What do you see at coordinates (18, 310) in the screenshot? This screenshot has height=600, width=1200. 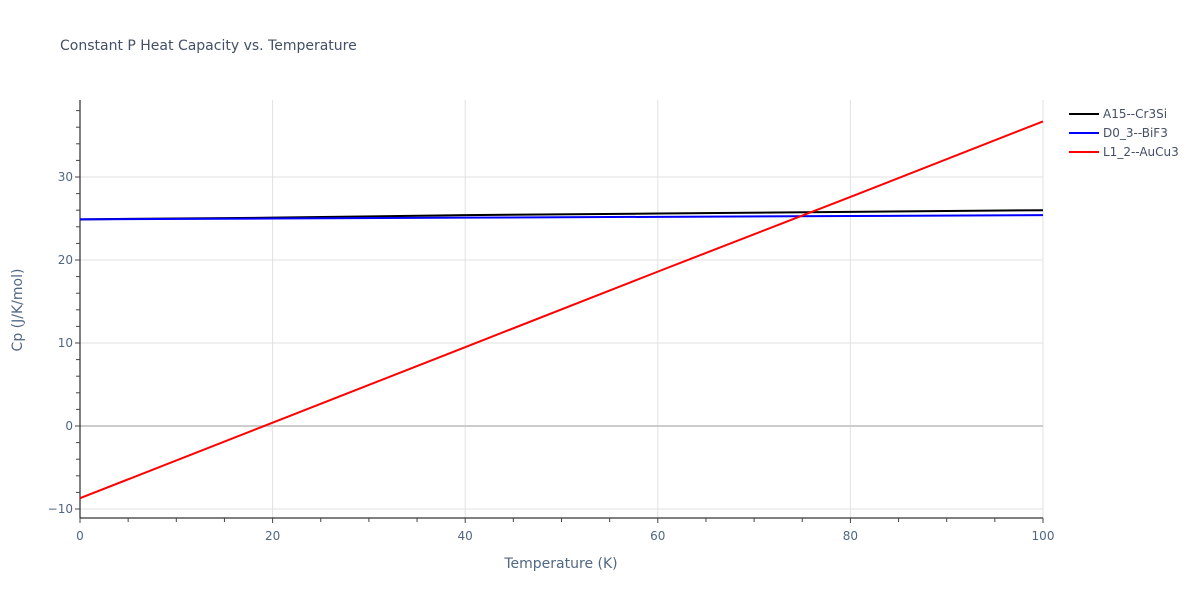 I see `y-axis-title: Cp (J/K/mol)` at bounding box center [18, 310].